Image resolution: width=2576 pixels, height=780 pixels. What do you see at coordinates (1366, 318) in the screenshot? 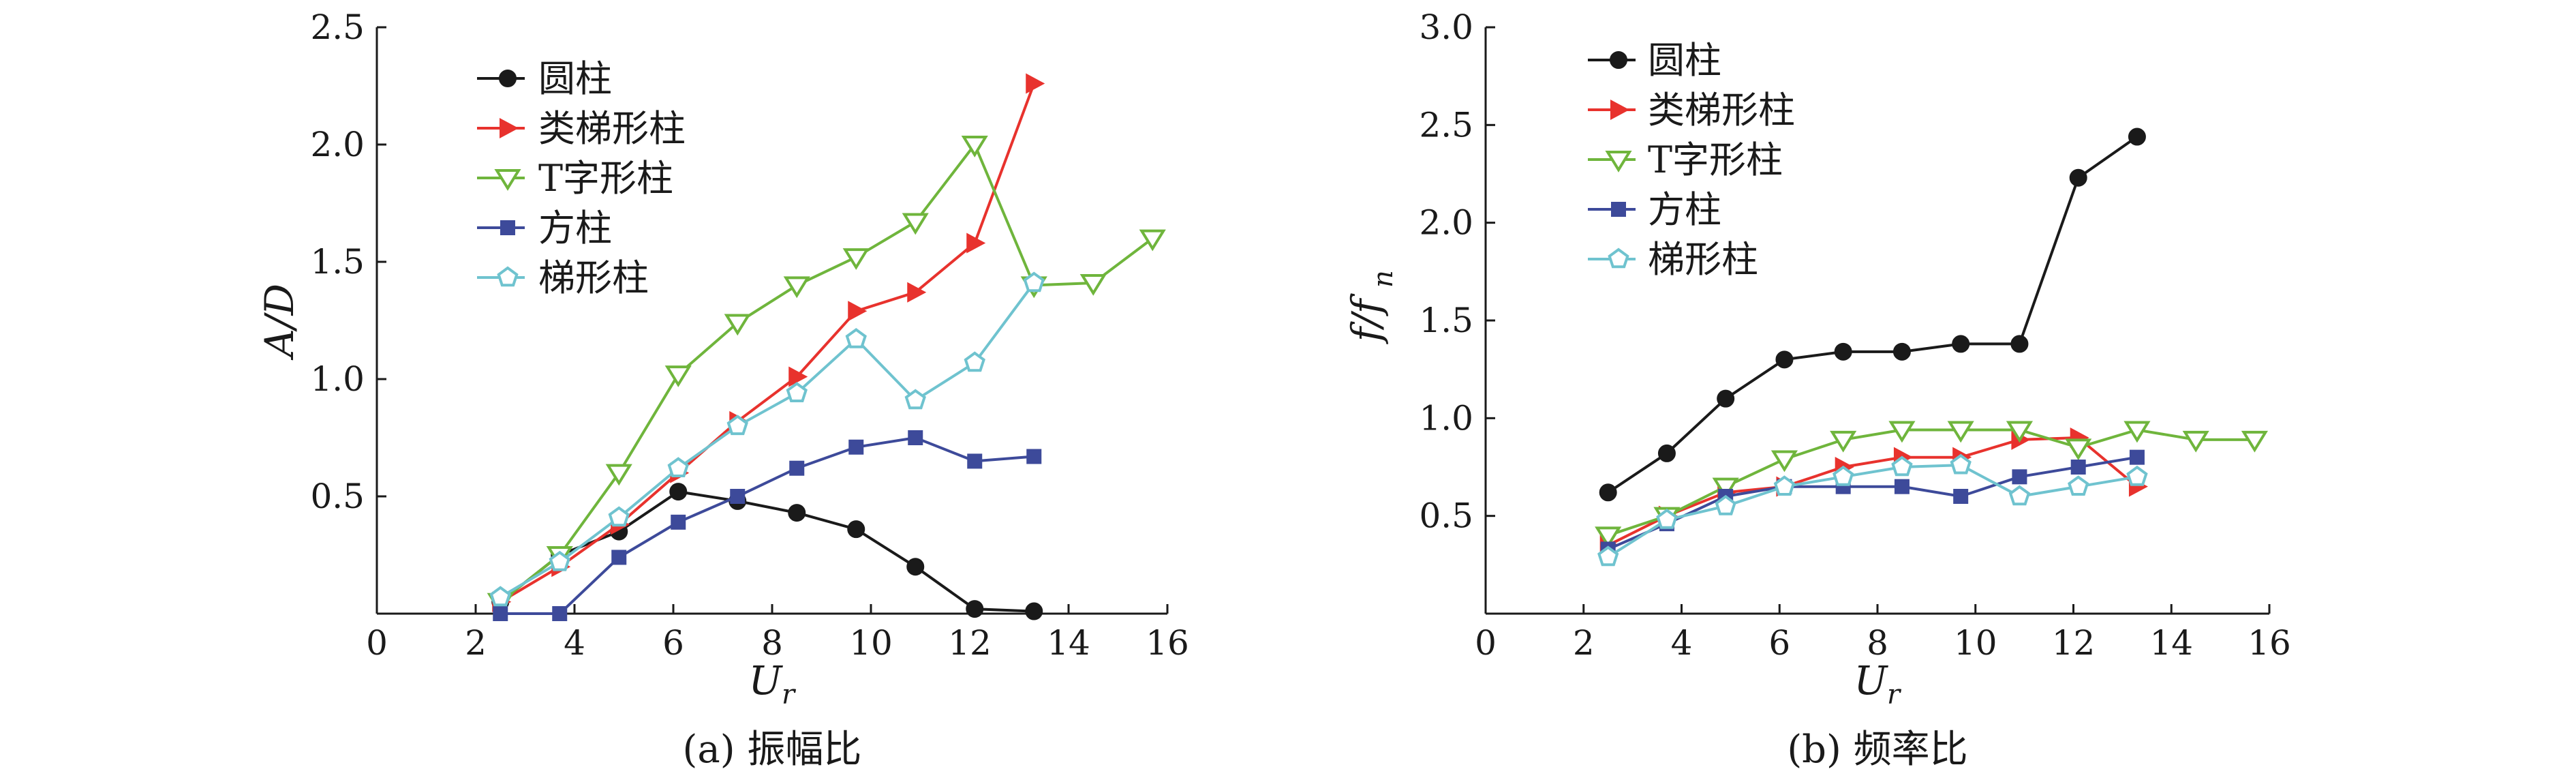
I see `y-axis-label: f/f` at bounding box center [1366, 318].